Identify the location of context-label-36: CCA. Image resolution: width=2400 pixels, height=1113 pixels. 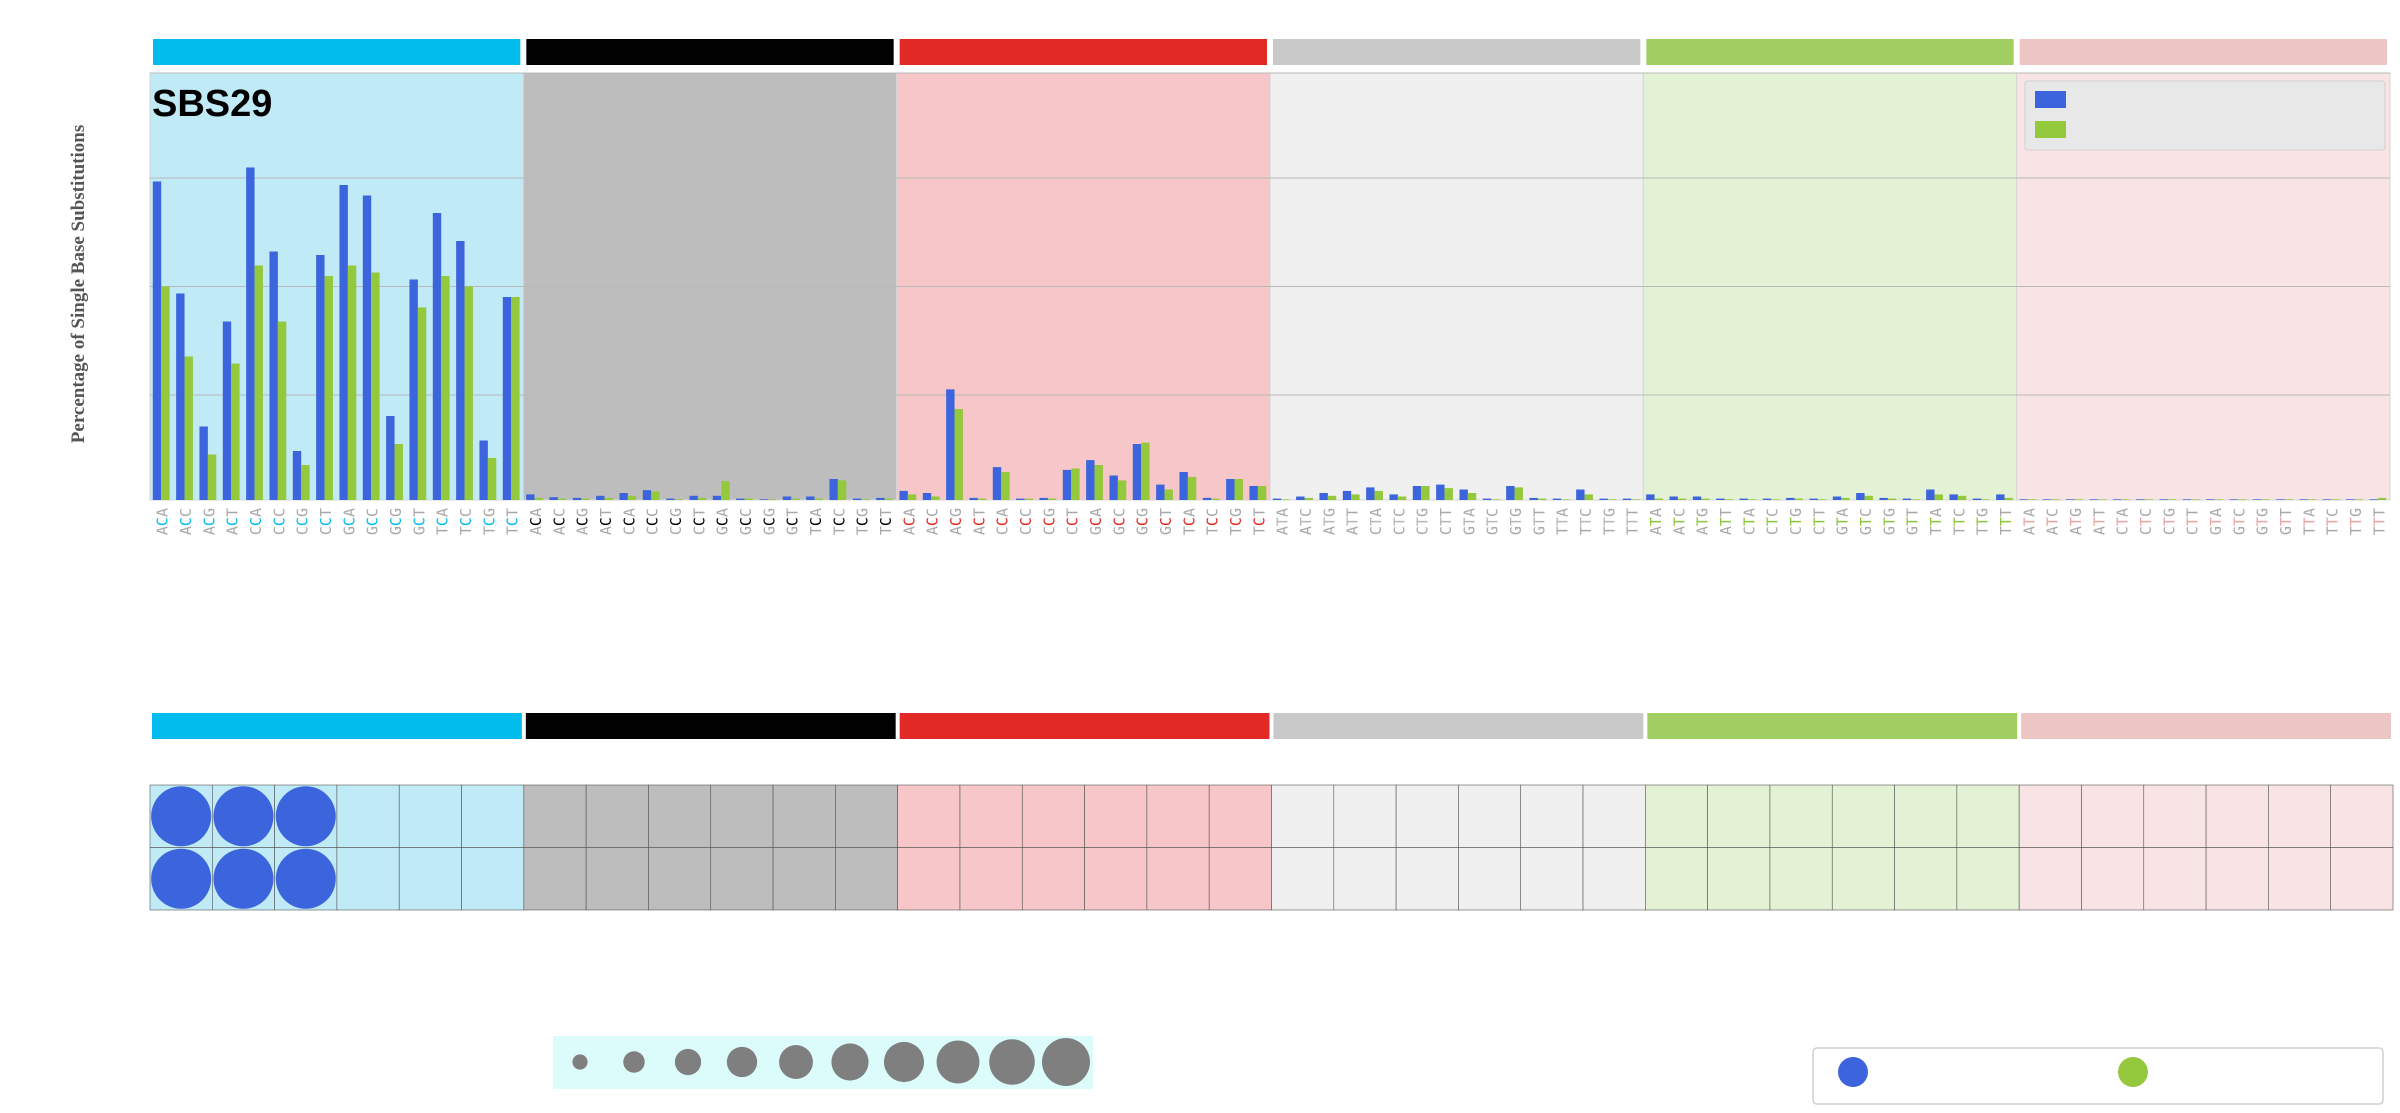
(1003, 521).